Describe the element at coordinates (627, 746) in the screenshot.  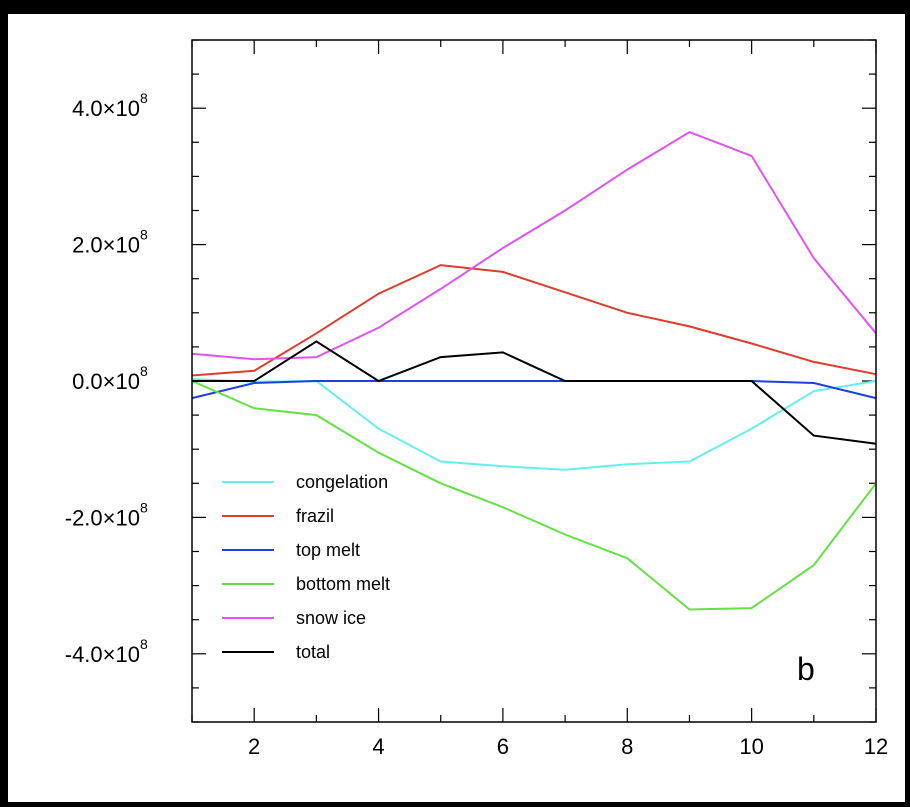
I see `x-tick-label: 8` at that location.